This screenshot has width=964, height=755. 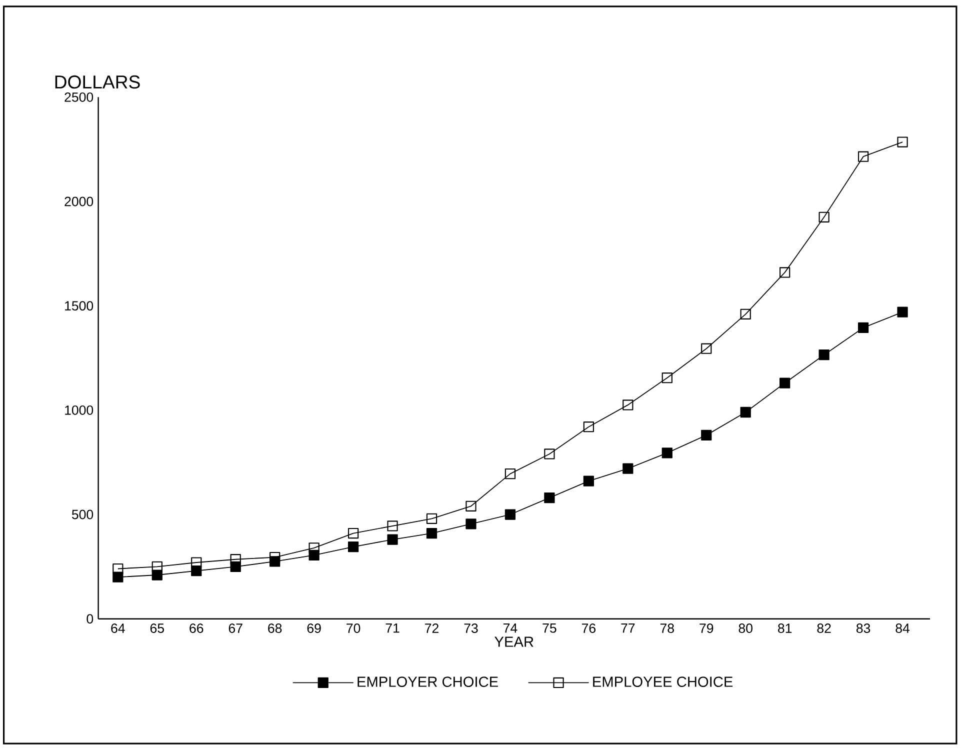 I want to click on x-tick-label: 82, so click(x=824, y=628).